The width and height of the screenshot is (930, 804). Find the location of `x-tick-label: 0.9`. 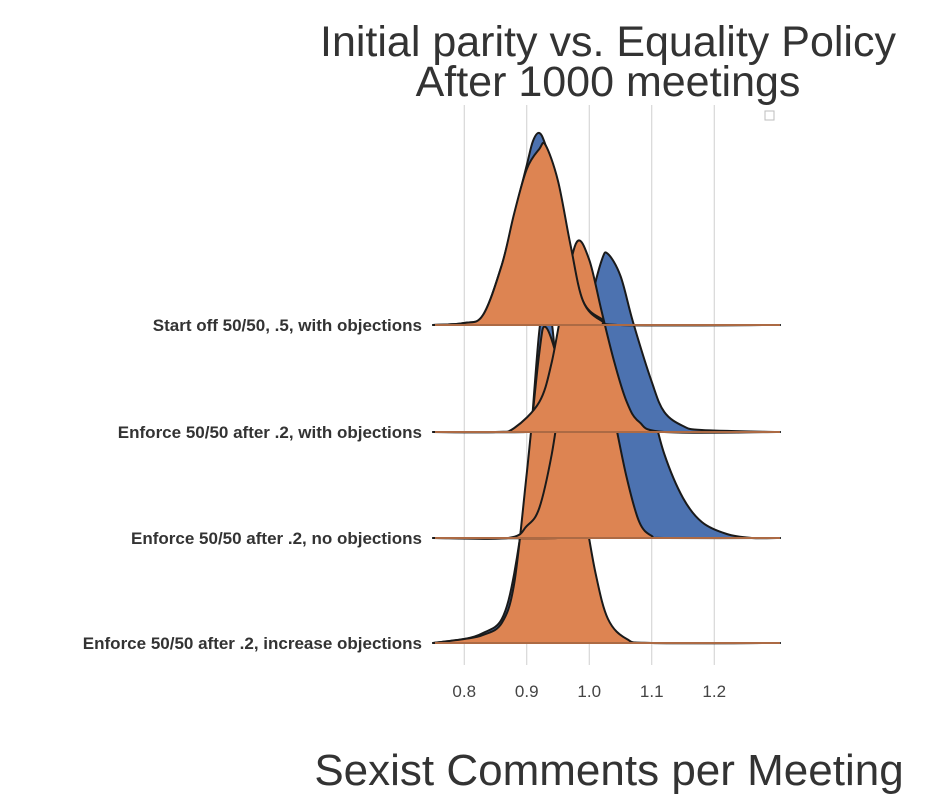

x-tick-label: 0.9 is located at coordinates (527, 691).